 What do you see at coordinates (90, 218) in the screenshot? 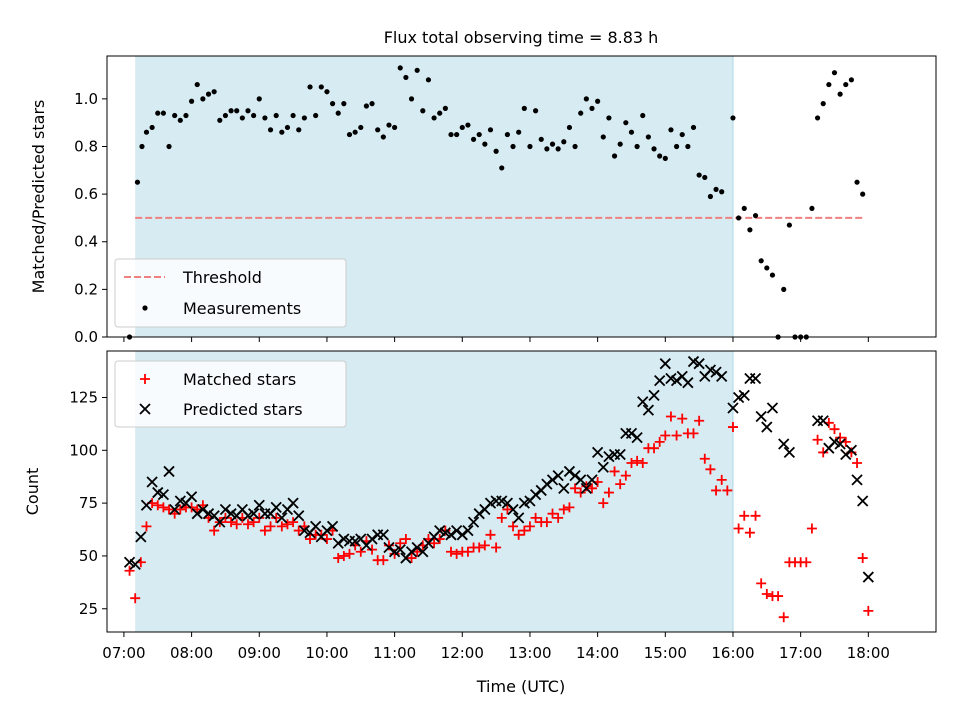
I see `top-y-axis: 0.0 0.2 0.4 0.6 0.8 1.0` at bounding box center [90, 218].